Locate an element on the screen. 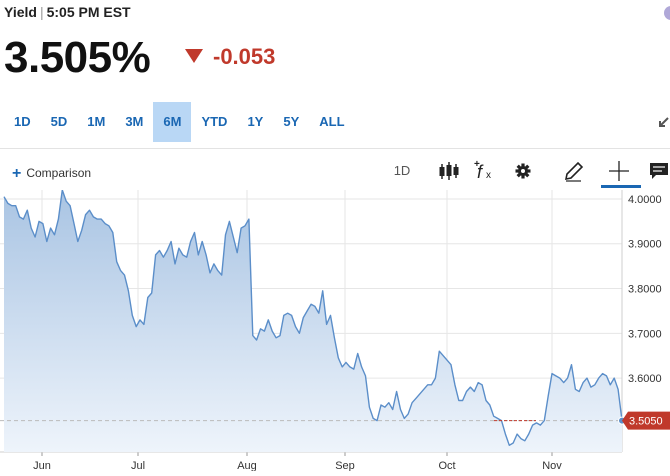  range-button-1d: 1D is located at coordinates (22, 121).